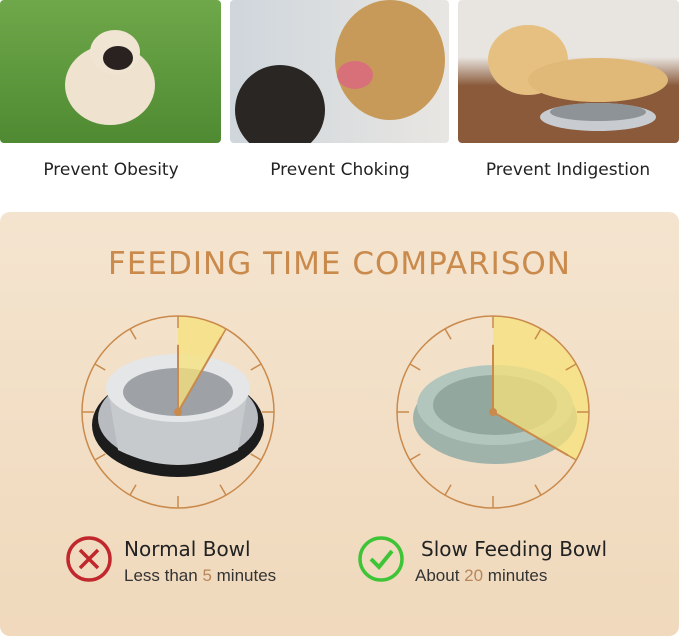 This screenshot has height=636, width=679. I want to click on normal-bowl-image, so click(178, 415).